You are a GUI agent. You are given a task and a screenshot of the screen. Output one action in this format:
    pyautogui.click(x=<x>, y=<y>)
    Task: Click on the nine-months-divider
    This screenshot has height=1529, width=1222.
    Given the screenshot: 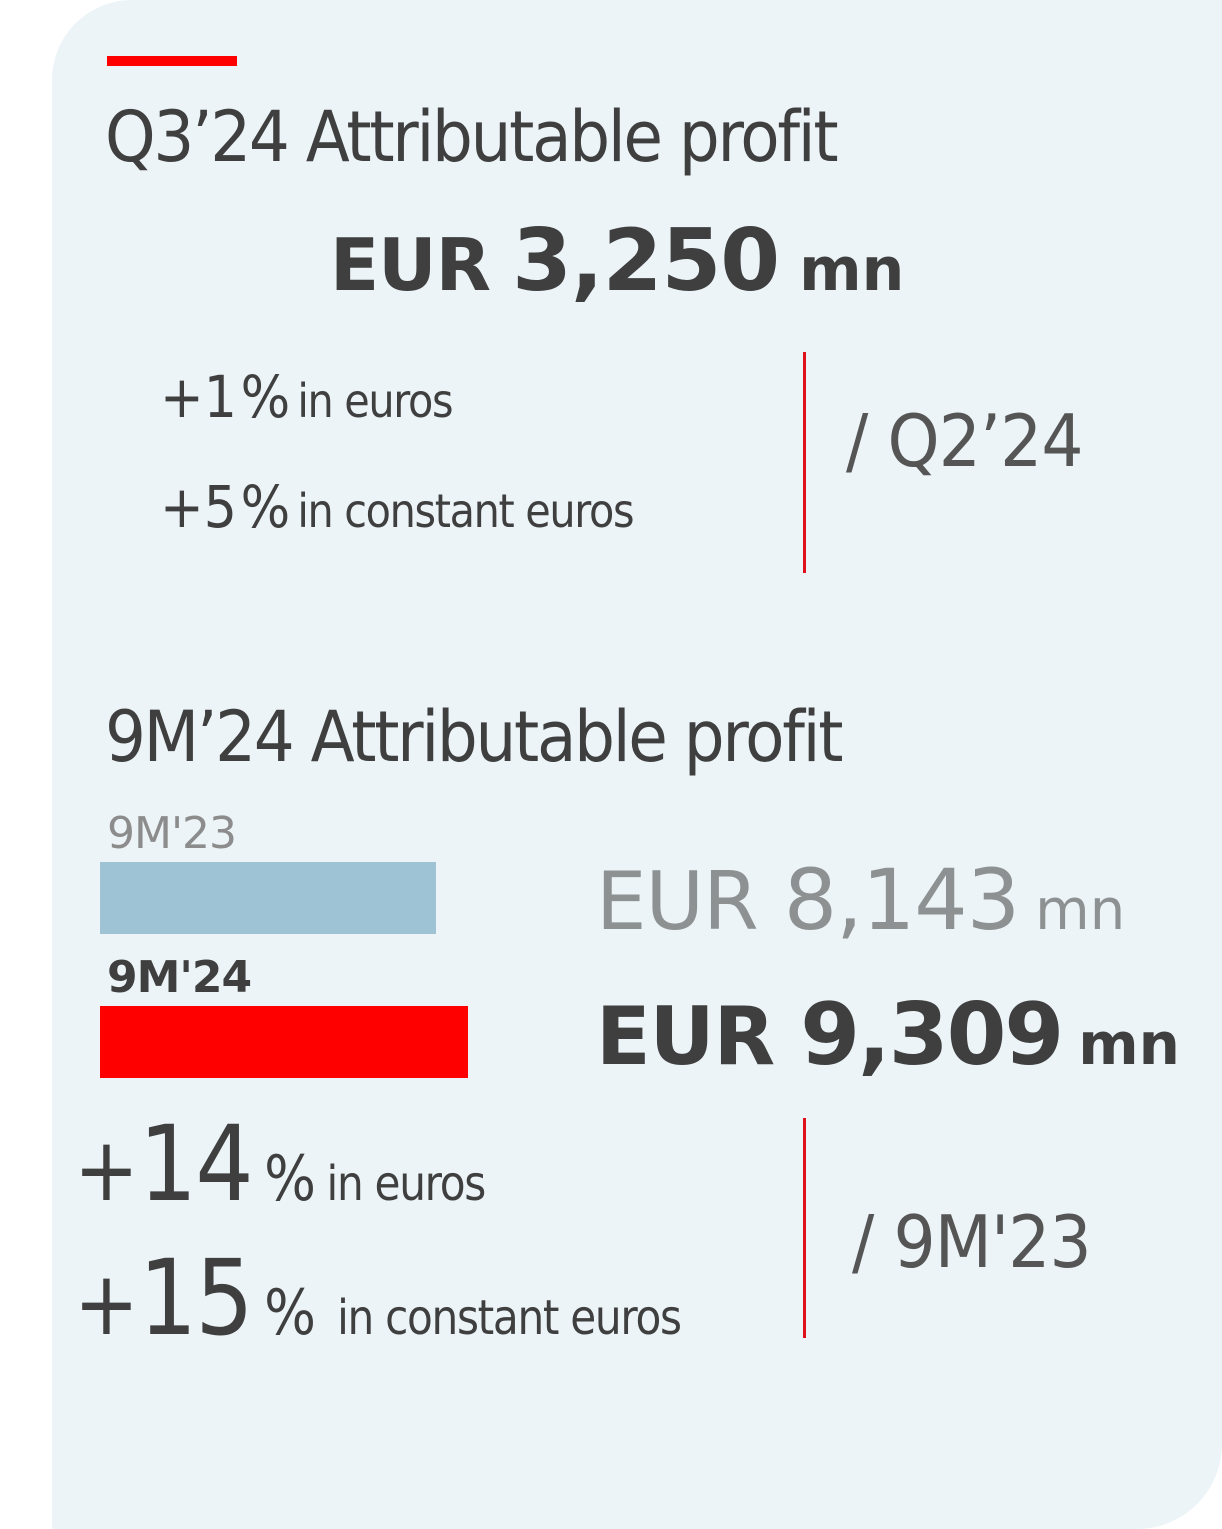 What is the action you would take?
    pyautogui.click(x=804, y=1228)
    